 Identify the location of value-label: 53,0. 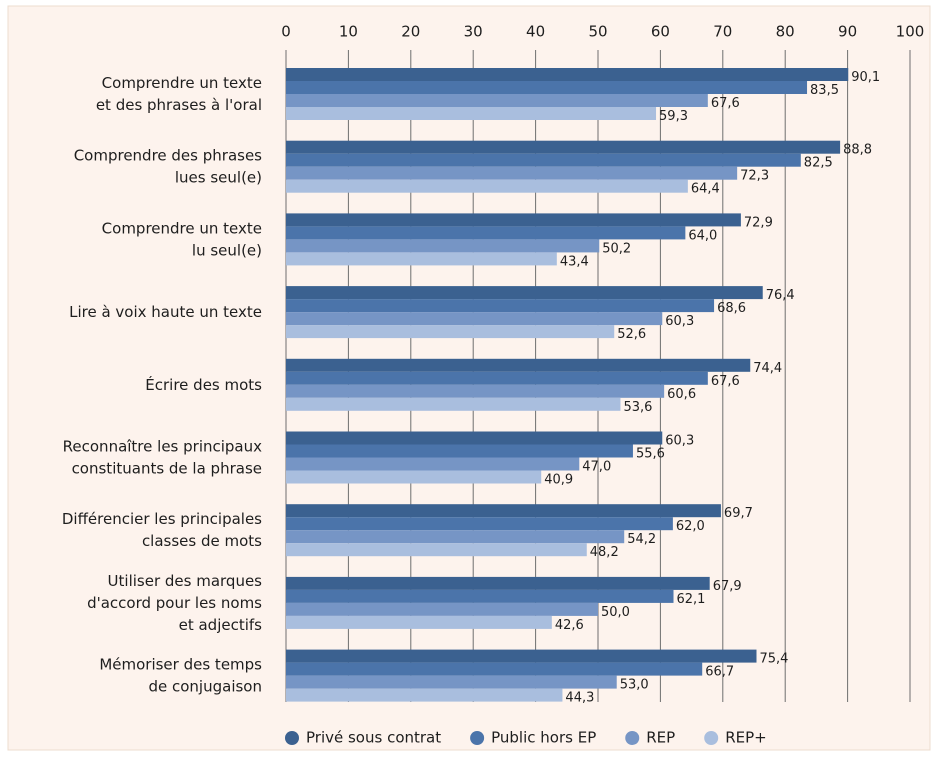
(634, 685).